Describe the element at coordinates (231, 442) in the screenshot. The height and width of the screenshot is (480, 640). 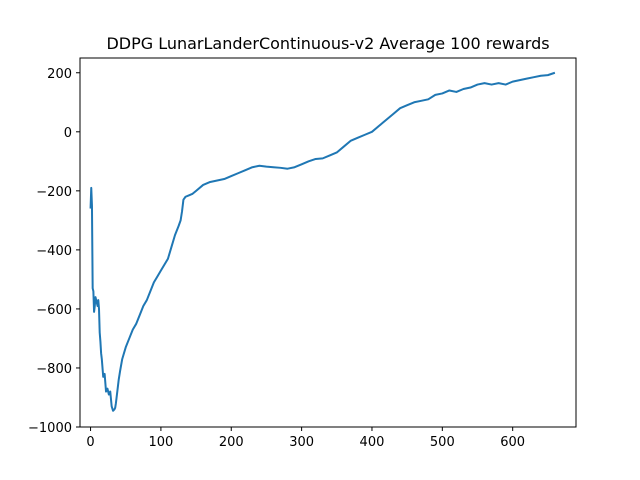
I see `x-tick-label: 200` at that location.